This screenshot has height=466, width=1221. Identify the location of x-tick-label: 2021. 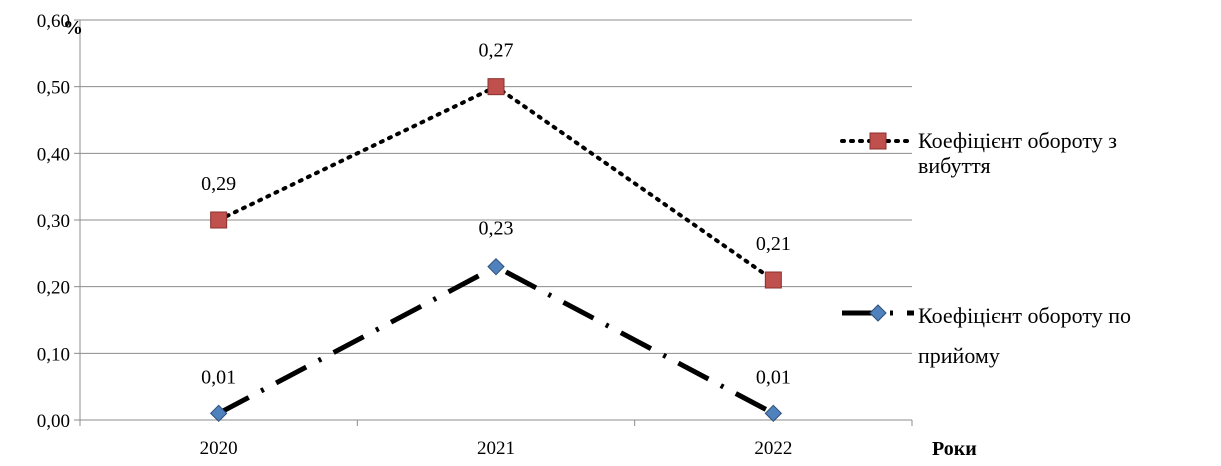
(496, 448).